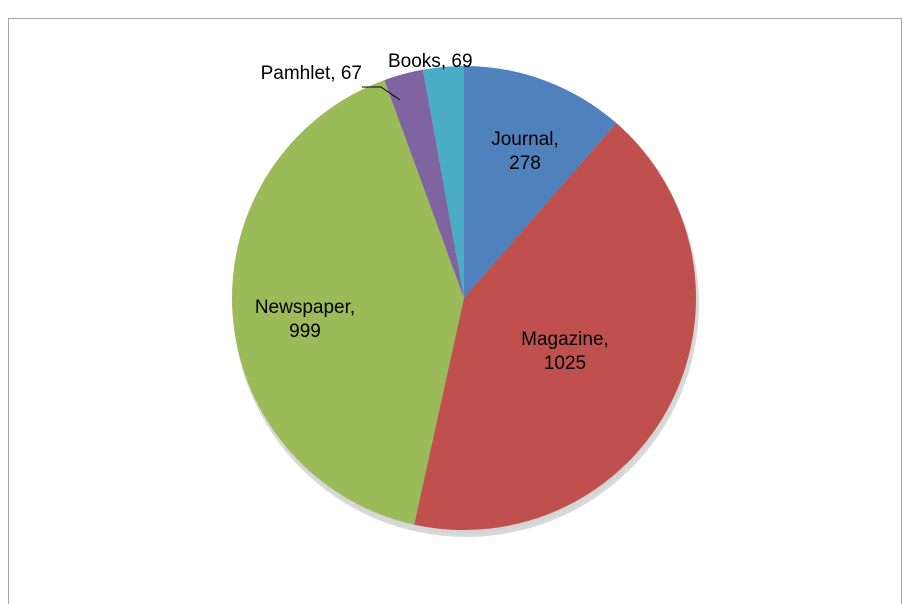 The image size is (910, 604). What do you see at coordinates (417, 61) in the screenshot?
I see `label-category: Books` at bounding box center [417, 61].